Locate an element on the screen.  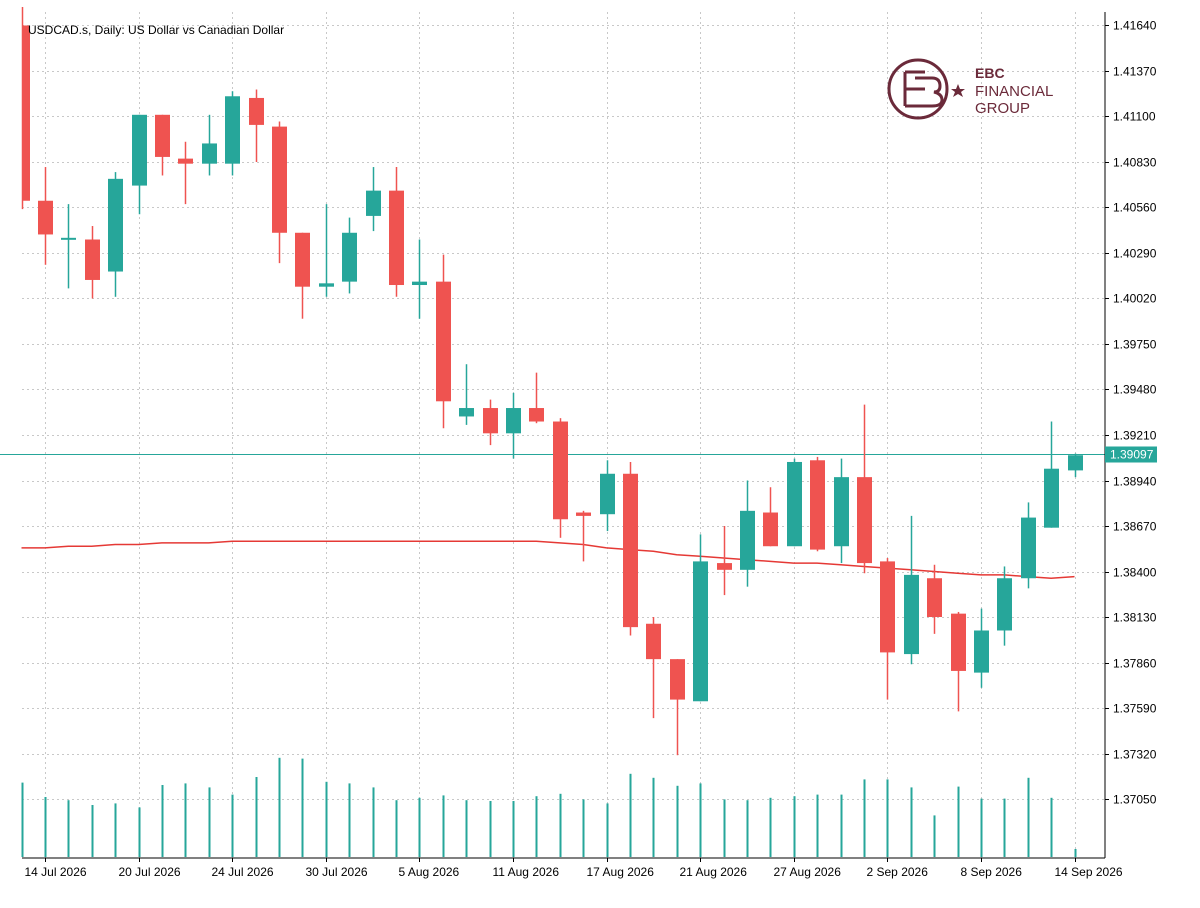
y-tick-label: 1.38670 is located at coordinates (1135, 527).